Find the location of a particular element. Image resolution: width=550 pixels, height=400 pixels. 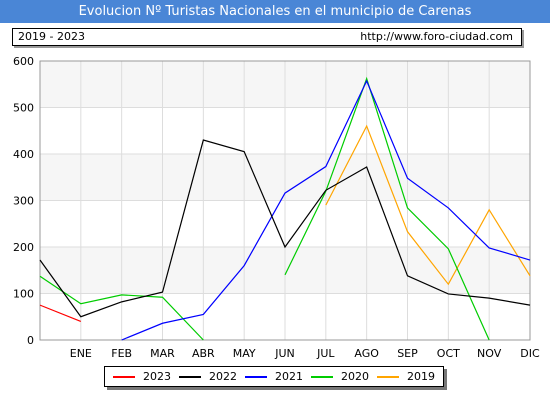

x-tick-label: JUN is located at coordinates (284, 353).